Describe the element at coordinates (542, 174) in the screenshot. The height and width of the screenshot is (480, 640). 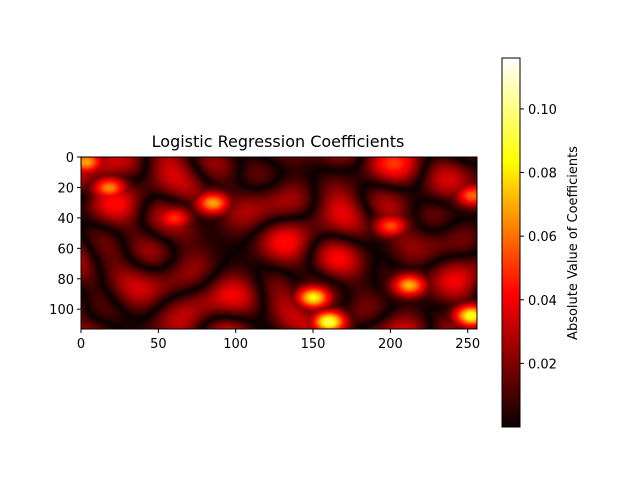
I see `colorbar-tick-label: 0.08` at that location.